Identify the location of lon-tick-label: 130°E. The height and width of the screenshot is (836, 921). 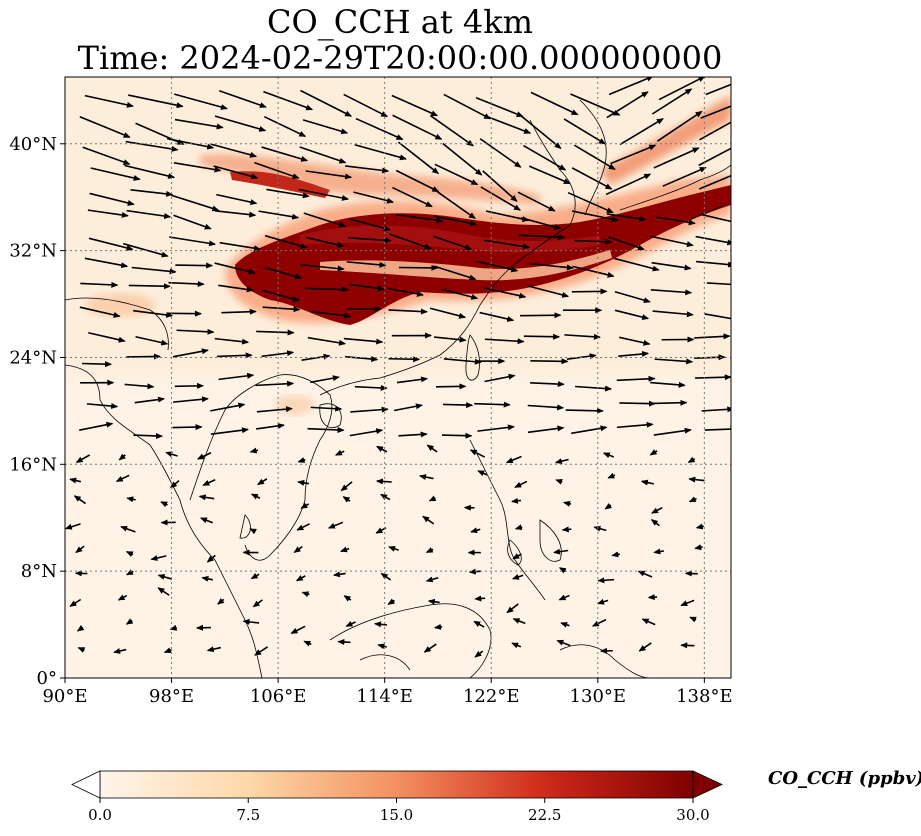
(598, 696).